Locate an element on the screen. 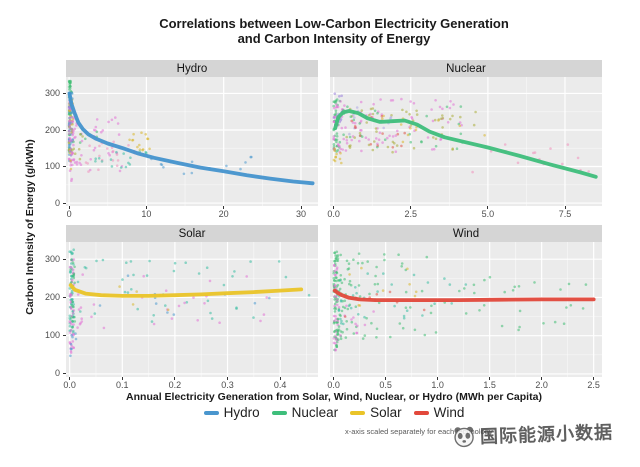 The width and height of the screenshot is (640, 467). legend-item-nuclear: Nuclear is located at coordinates (305, 412).